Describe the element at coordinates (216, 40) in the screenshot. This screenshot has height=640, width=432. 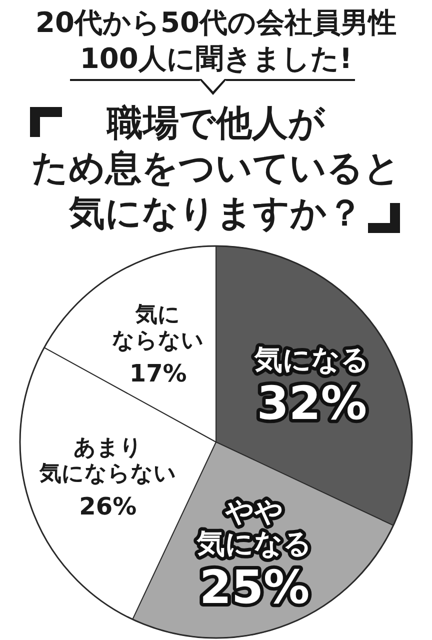
I see `chart-subtitle: 20代から50代の会社員男性 100人に聞きました!` at that location.